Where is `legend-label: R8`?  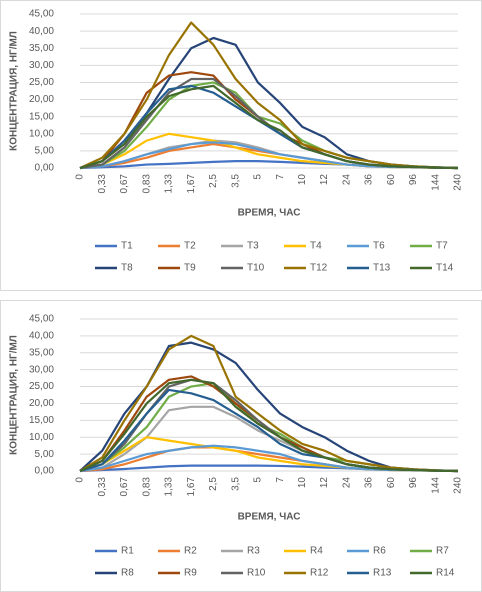
legend-label: R8 is located at coordinates (127, 573).